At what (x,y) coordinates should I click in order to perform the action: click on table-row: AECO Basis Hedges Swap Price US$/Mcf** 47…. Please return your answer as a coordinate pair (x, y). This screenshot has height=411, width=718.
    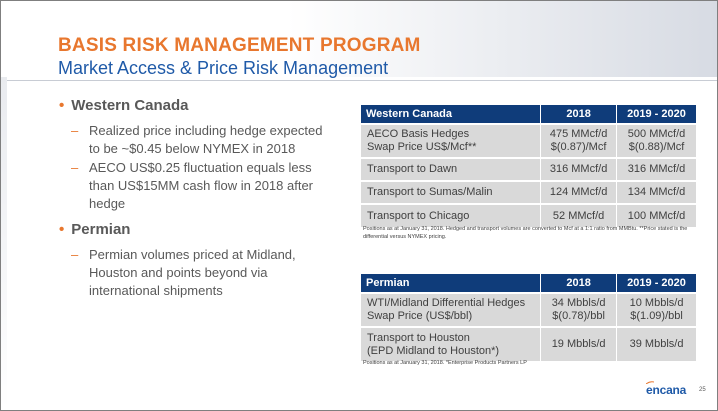
    Looking at the image, I should click on (529, 140).